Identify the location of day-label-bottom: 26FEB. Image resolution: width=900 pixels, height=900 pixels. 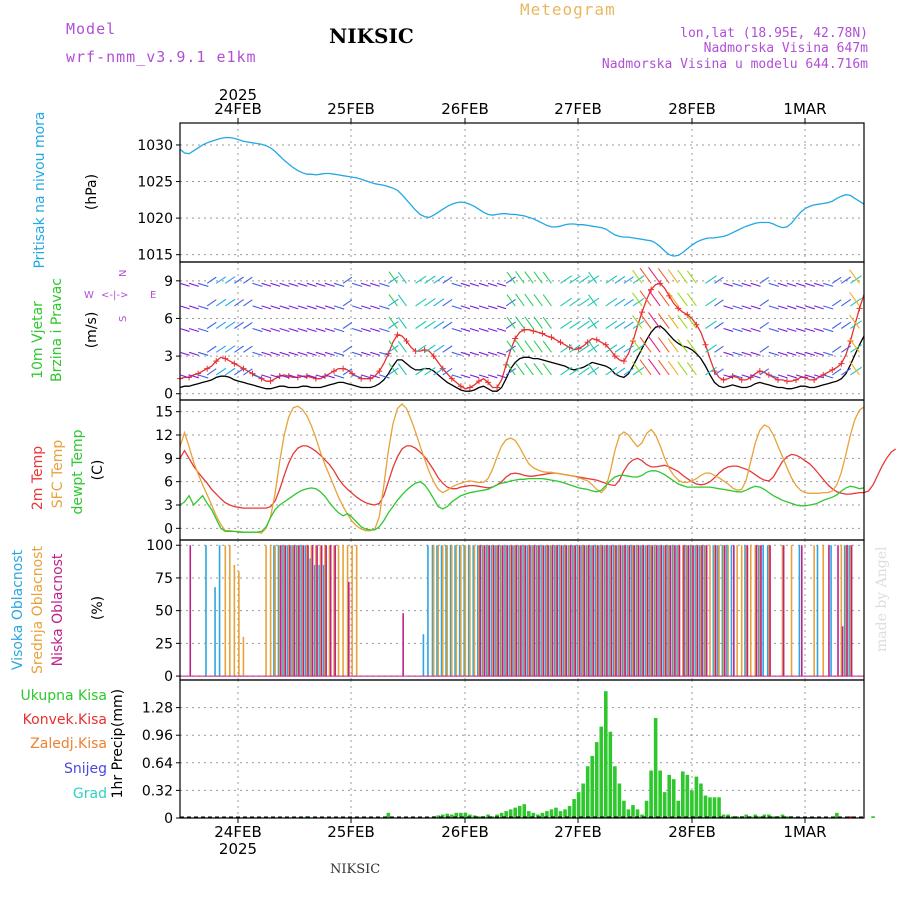
(464, 832).